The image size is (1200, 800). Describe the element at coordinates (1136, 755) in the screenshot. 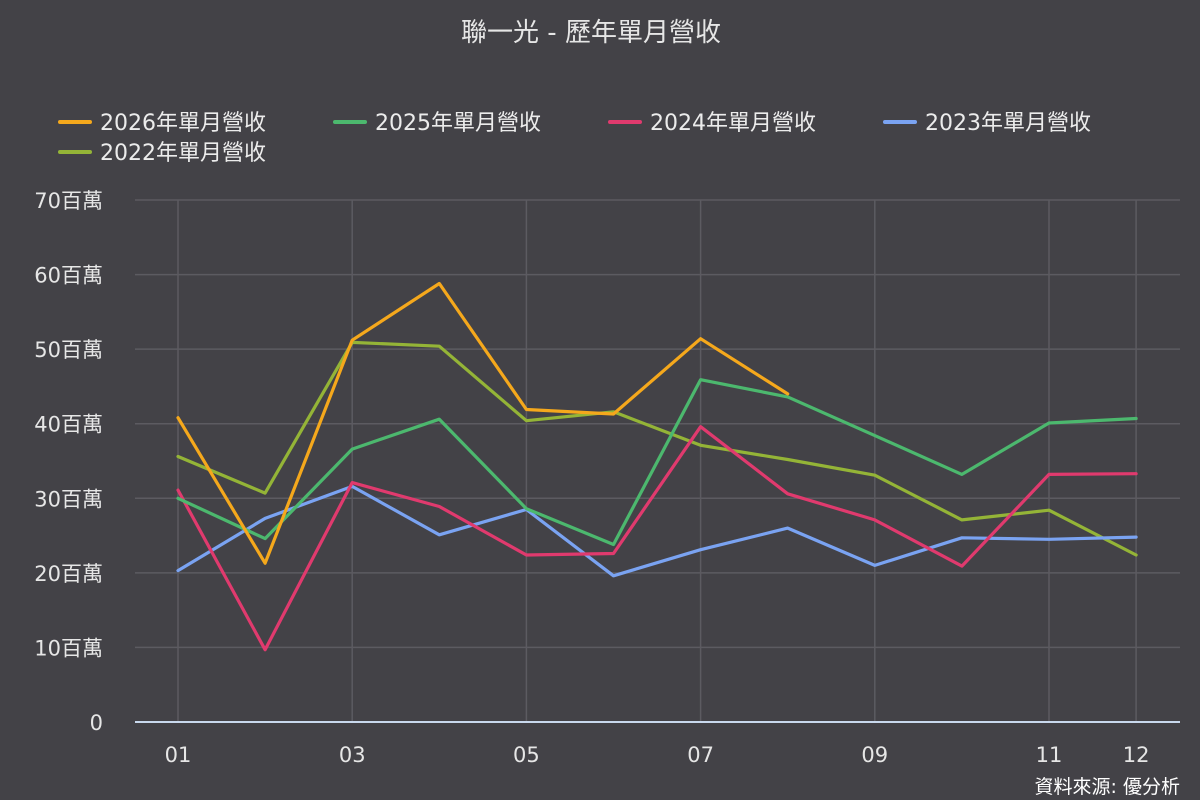

I see `x-tick-label: 12` at that location.